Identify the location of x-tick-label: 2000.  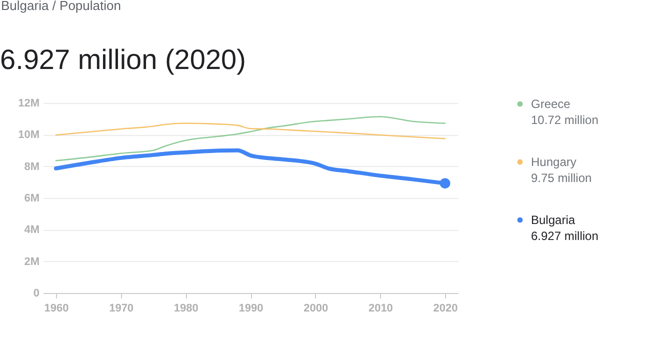
(316, 308).